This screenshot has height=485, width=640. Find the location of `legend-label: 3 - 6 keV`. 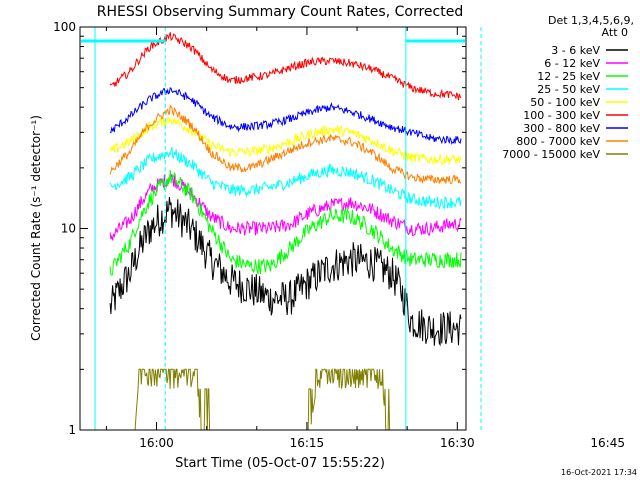

legend-label: 3 - 6 keV is located at coordinates (575, 50).